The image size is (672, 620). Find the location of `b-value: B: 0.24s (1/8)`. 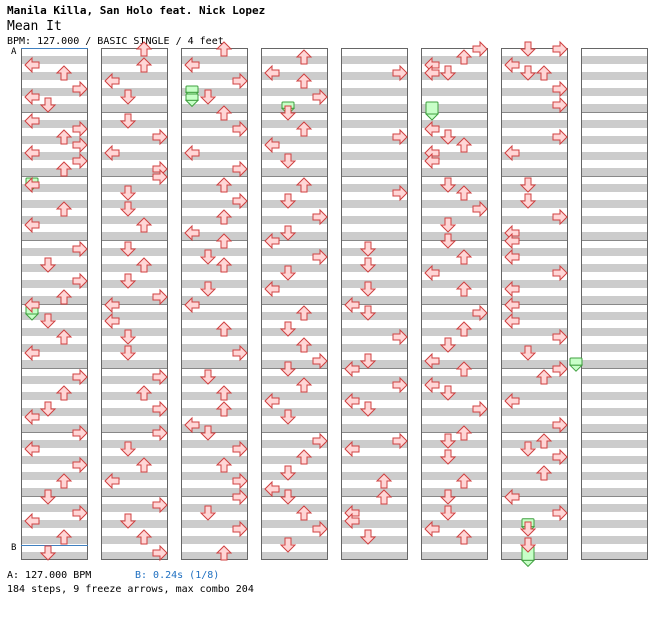

b-value: B: 0.24s (1/8) is located at coordinates (177, 575).